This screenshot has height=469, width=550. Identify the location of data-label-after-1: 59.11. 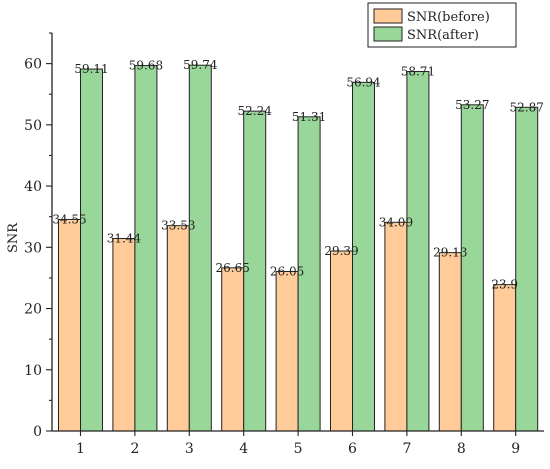
(91, 69).